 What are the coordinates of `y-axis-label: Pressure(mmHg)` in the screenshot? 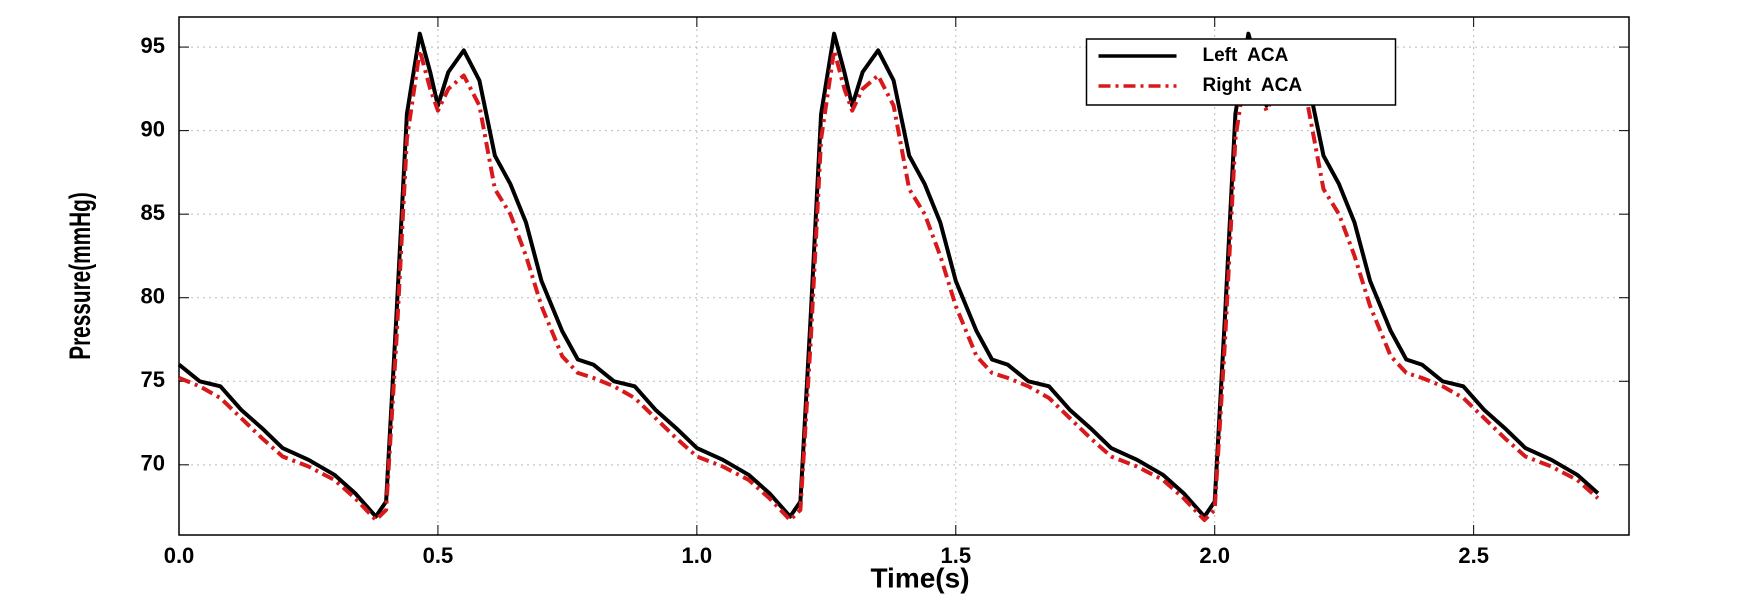 It's located at (80, 276).